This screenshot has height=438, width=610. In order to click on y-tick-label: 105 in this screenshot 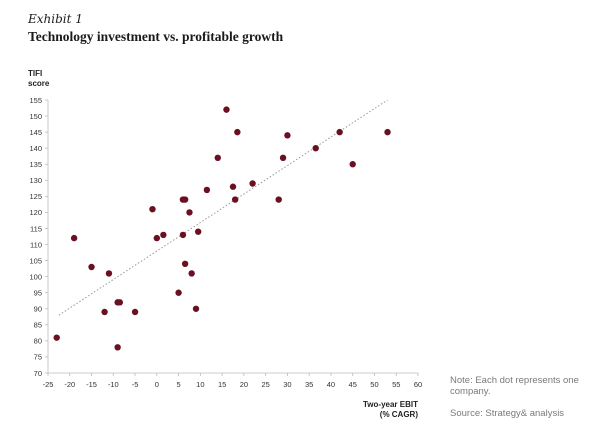, I will do `click(35, 260)`.